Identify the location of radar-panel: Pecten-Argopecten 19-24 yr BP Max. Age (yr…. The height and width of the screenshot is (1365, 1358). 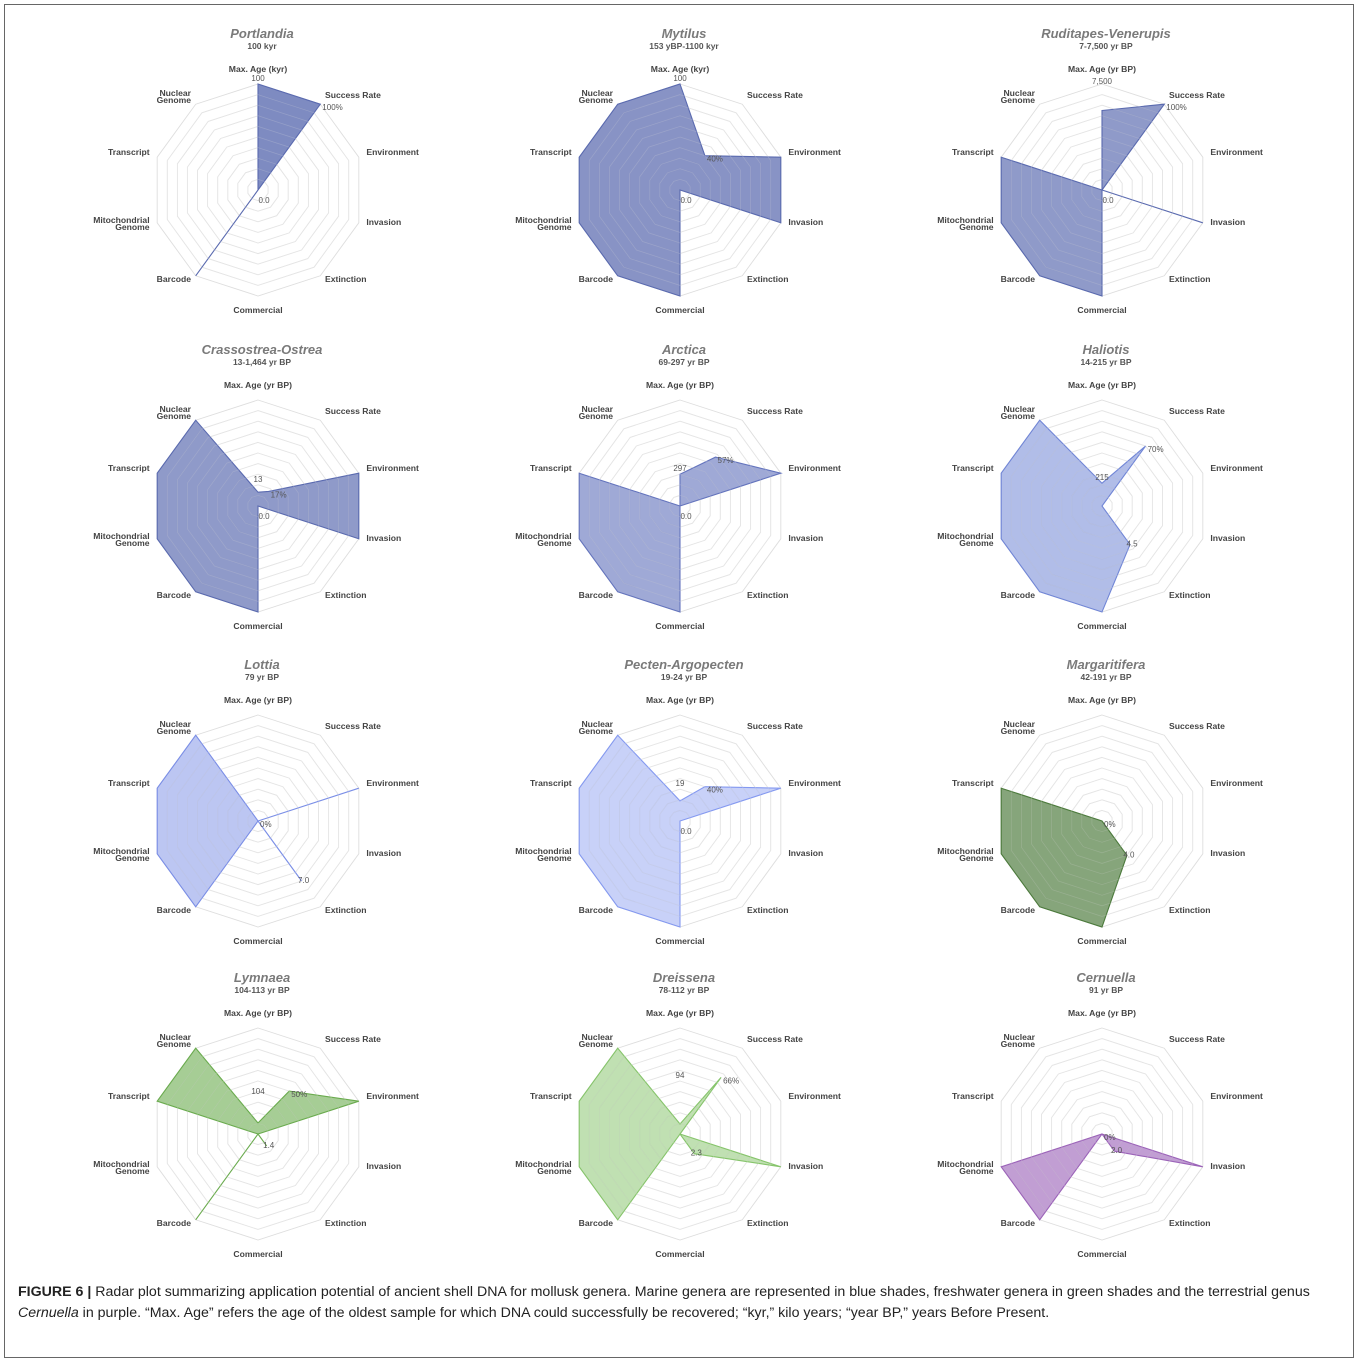
(684, 788).